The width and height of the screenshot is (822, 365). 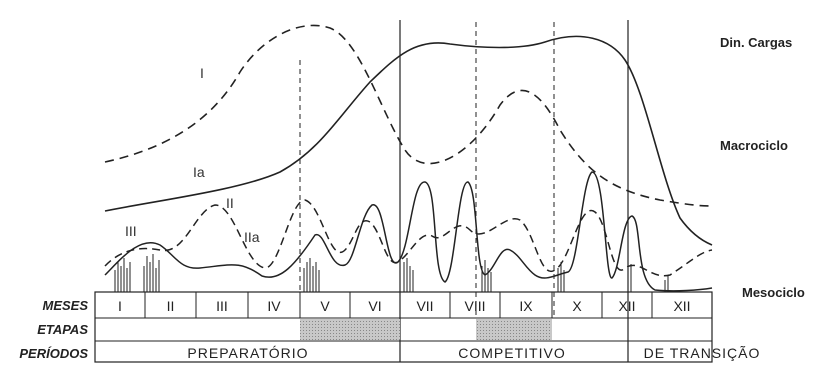 What do you see at coordinates (526, 306) in the screenshot?
I see `month-label: IX` at bounding box center [526, 306].